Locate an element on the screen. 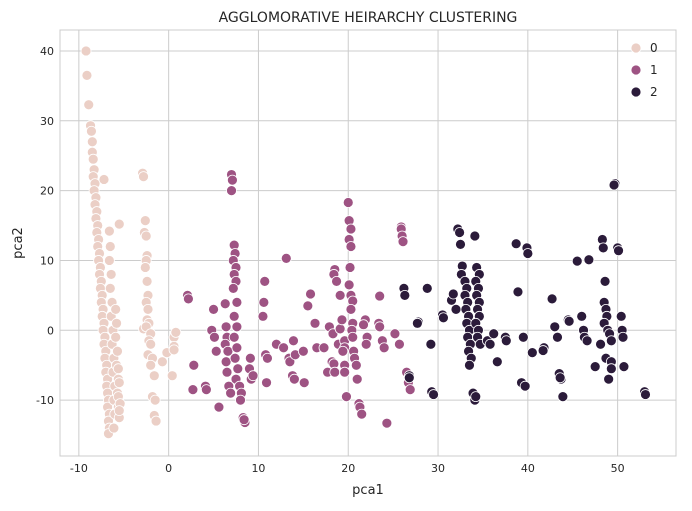  x-tick-label: 10 is located at coordinates (258, 468).